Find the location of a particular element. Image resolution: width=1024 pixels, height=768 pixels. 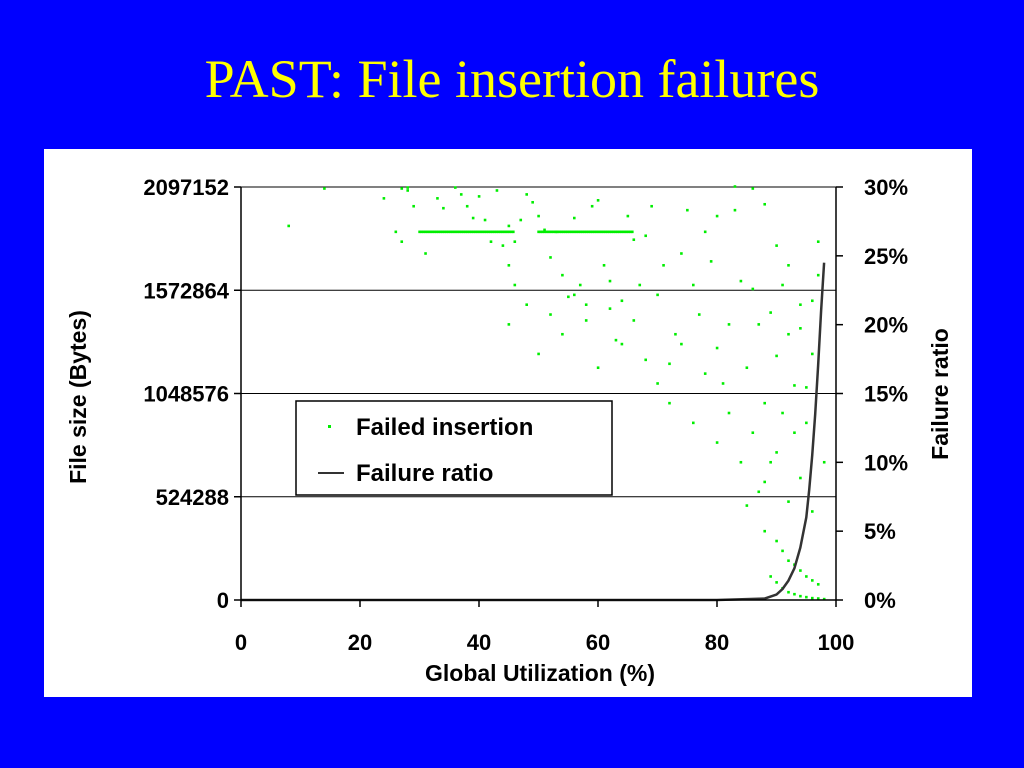

legend-box is located at coordinates (454, 448).